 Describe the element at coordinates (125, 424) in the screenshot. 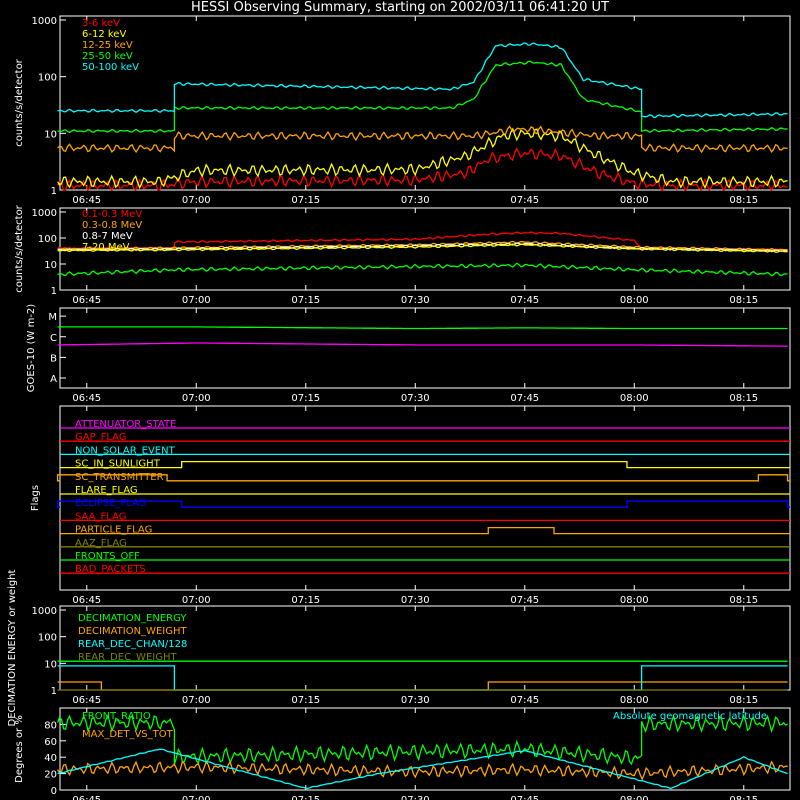

I see `flag-label: ATTENUATOR_STATE` at that location.